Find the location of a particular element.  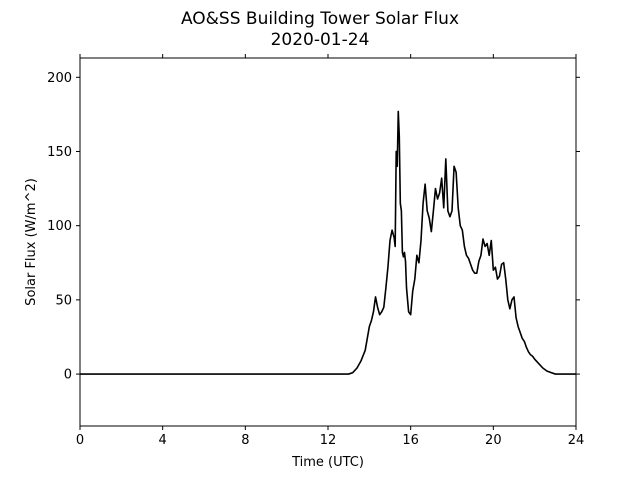

x-tick-label: 16 is located at coordinates (410, 440).